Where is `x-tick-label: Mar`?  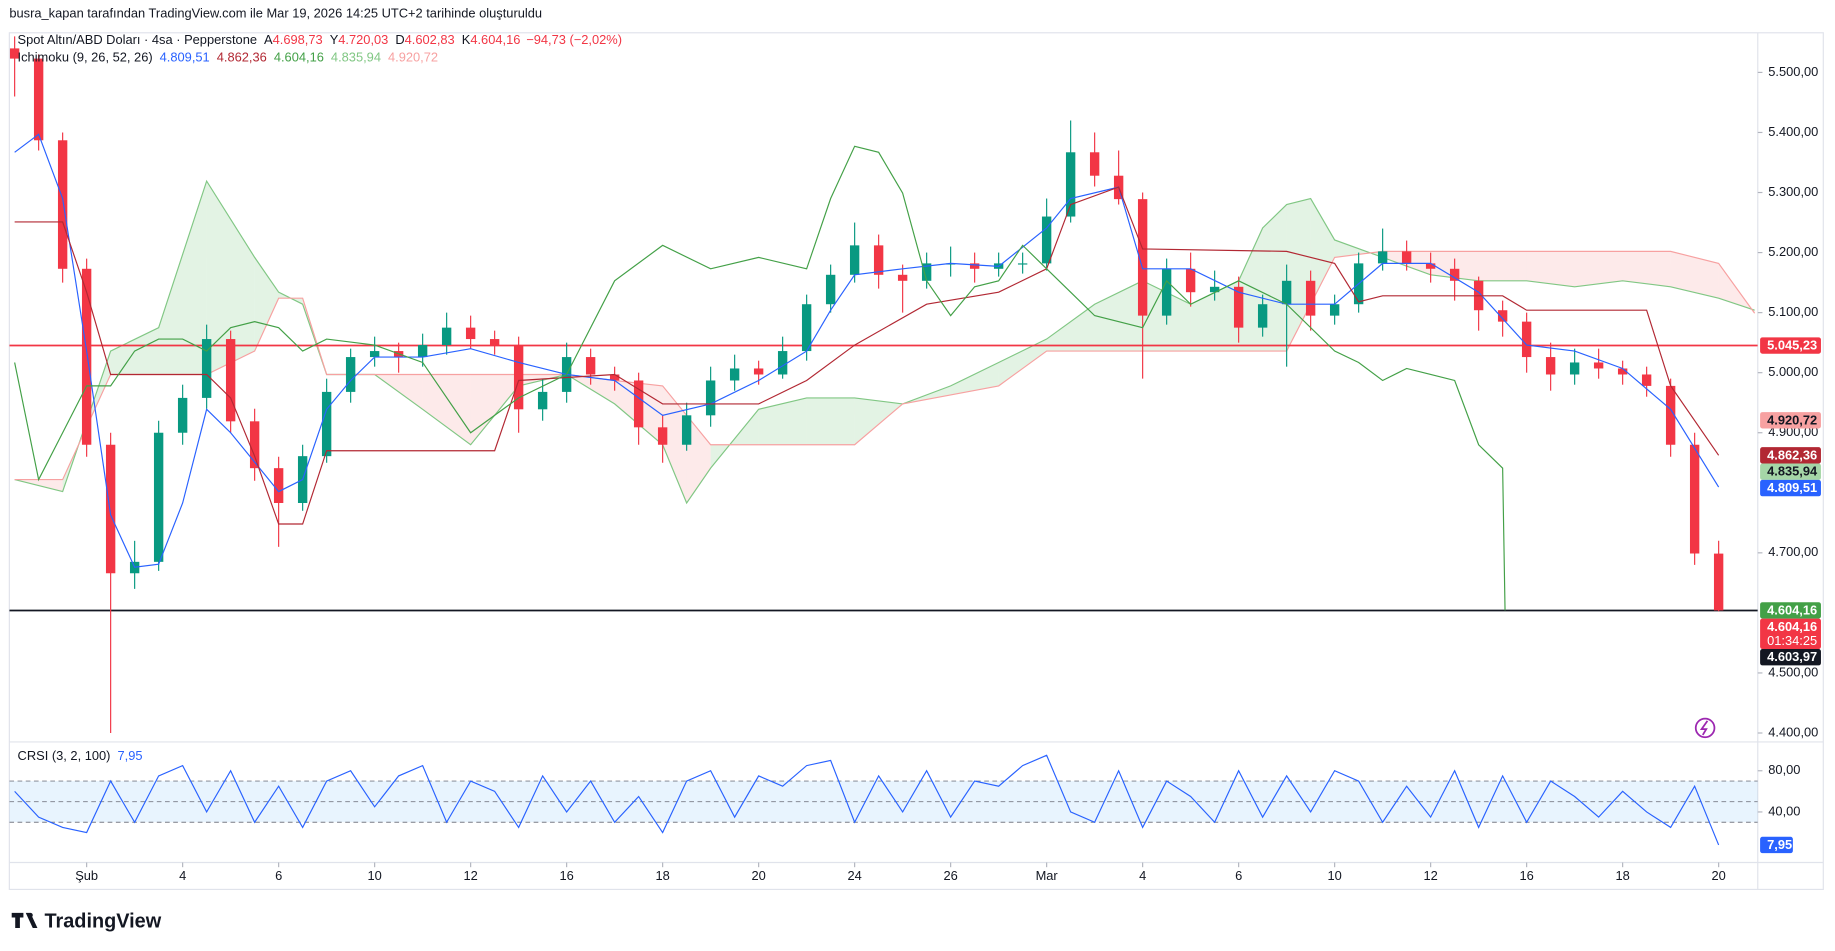 x-tick-label: Mar is located at coordinates (1047, 875).